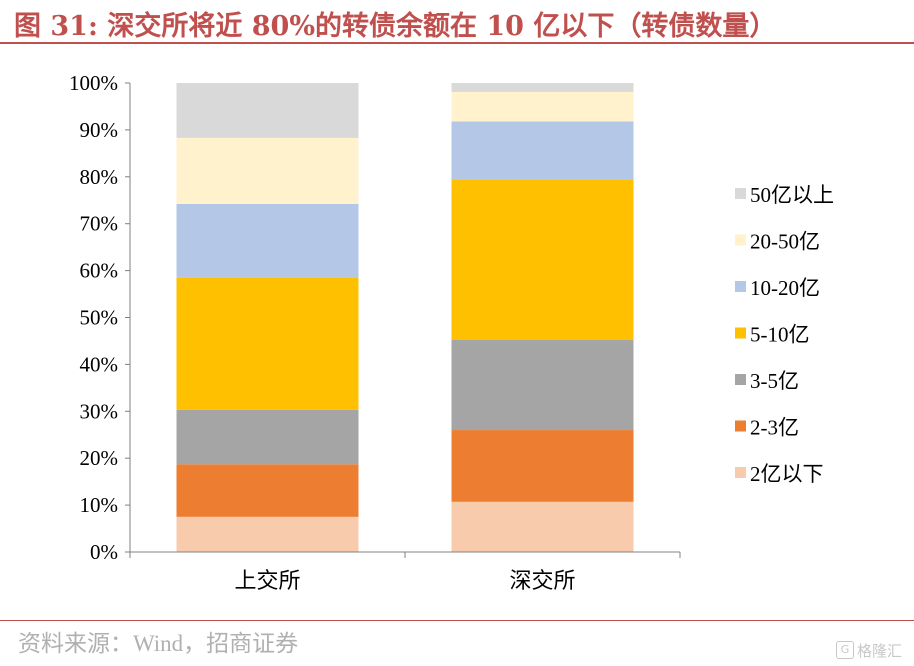 The width and height of the screenshot is (914, 666). I want to click on legend-label-6: 2-3亿, so click(774, 428).